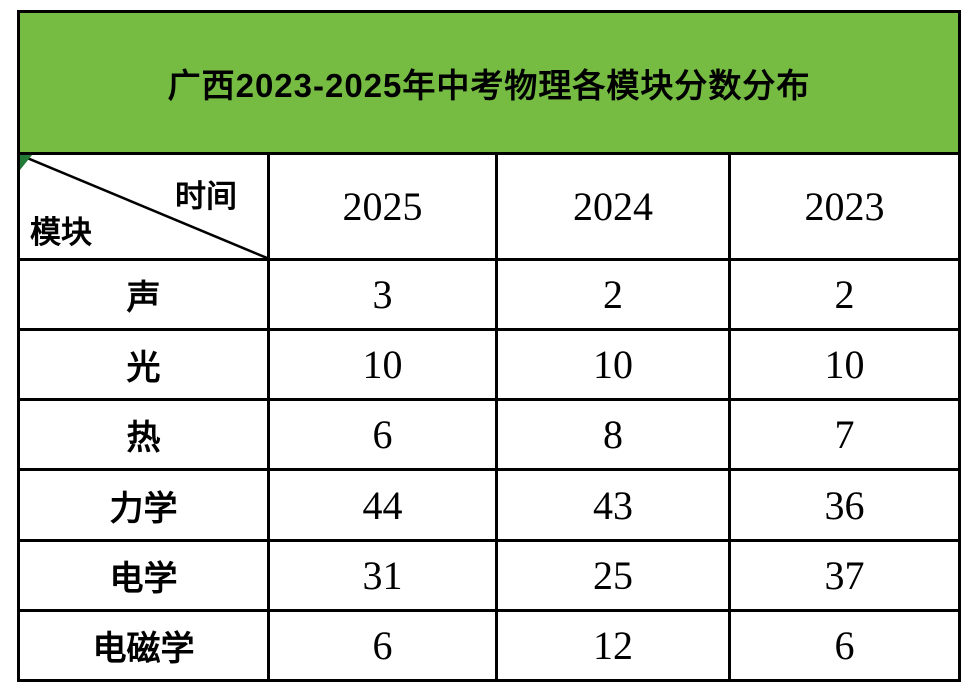  I want to click on column-header-2024: 2024, so click(613, 206).